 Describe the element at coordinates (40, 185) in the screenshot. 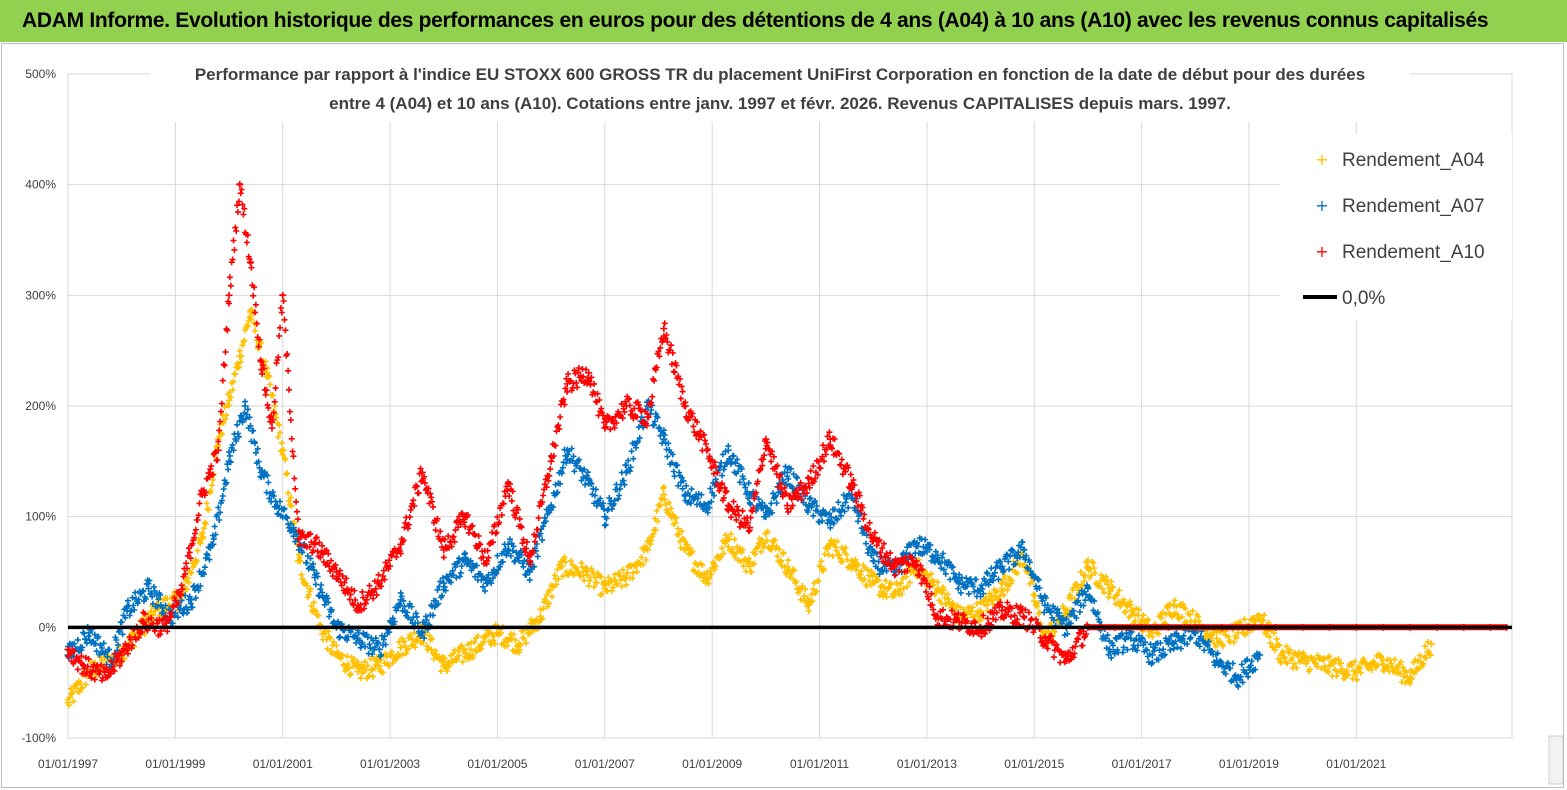

I see `y-tick-label: 400%` at that location.